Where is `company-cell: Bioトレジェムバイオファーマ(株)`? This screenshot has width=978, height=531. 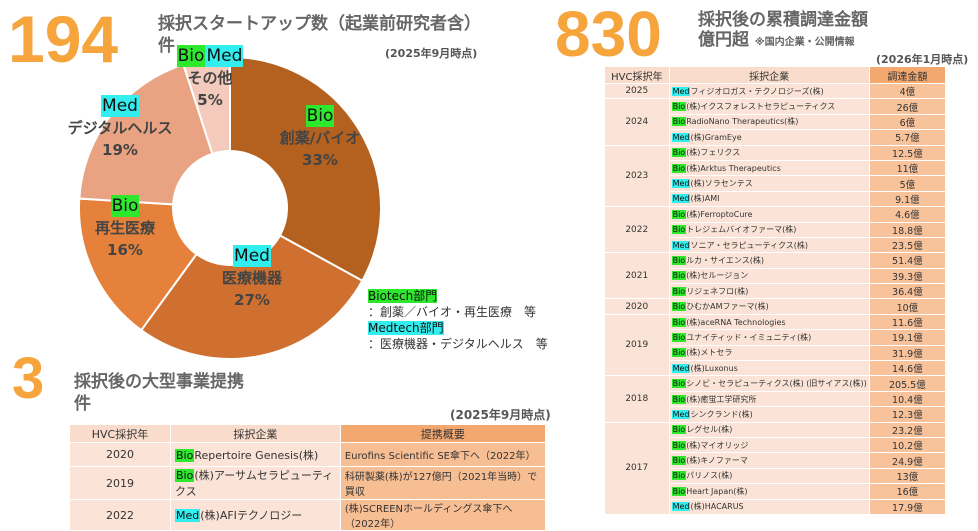
company-cell: Bioトレジェムバイオファーマ(株) is located at coordinates (769, 229).